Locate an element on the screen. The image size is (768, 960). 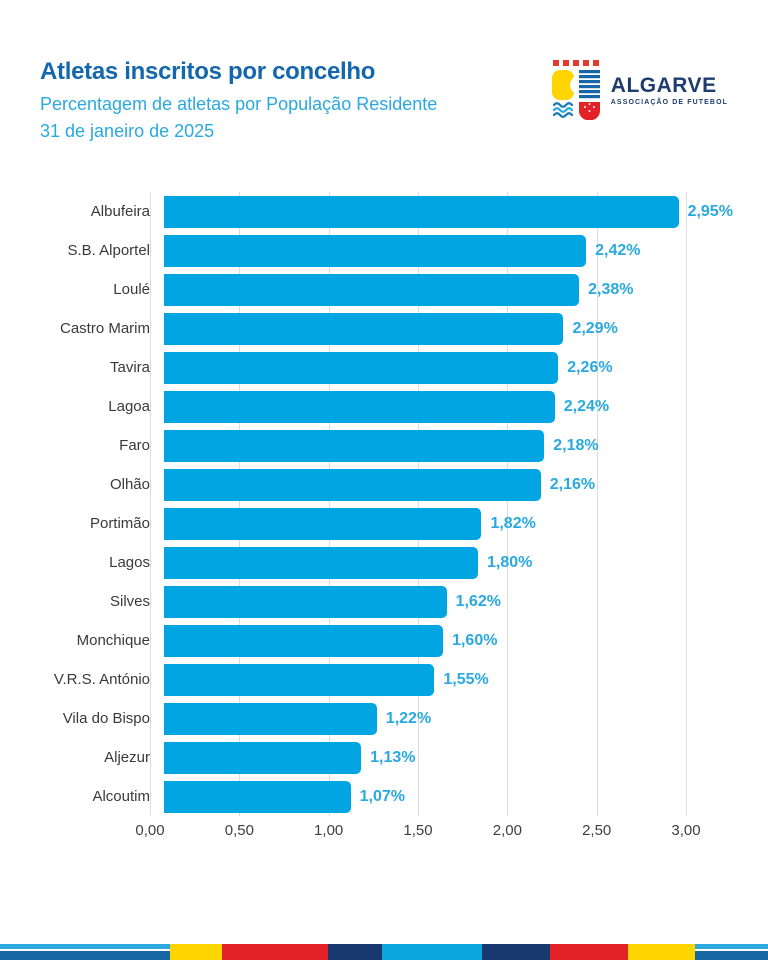
bar-track: 1,60% is located at coordinates (452, 640).